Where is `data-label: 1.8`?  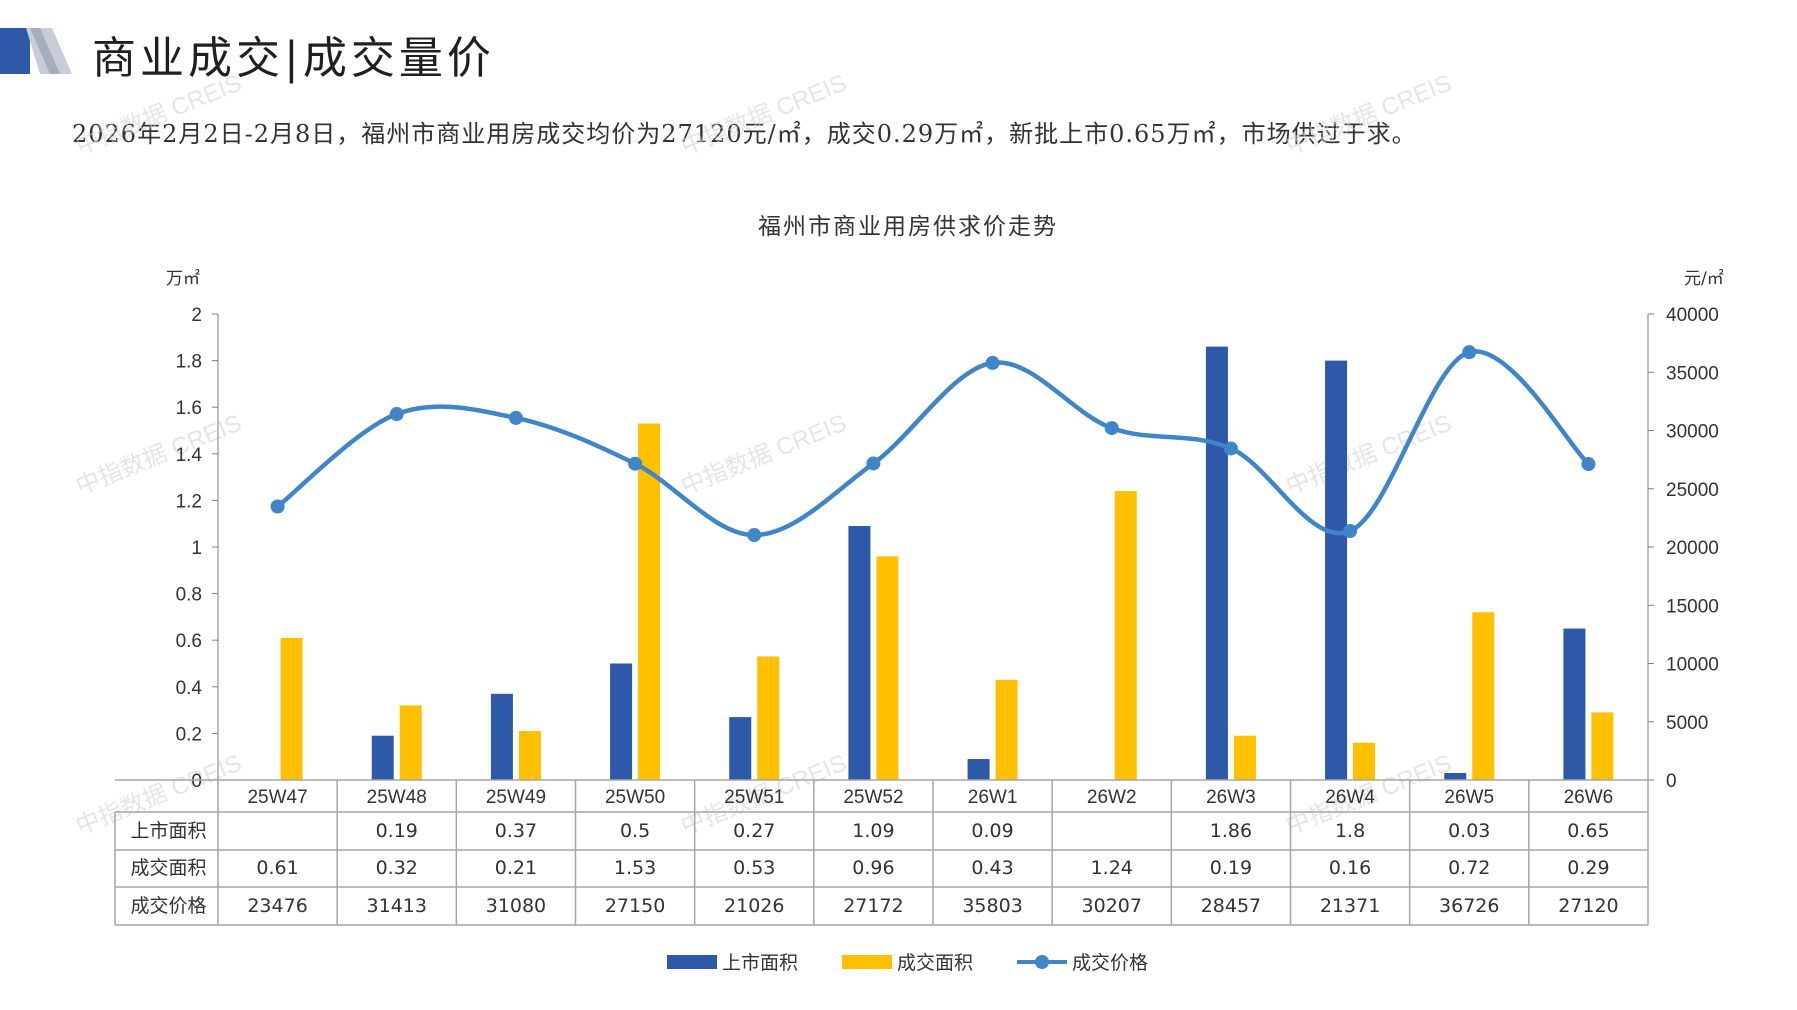 data-label: 1.8 is located at coordinates (1350, 831).